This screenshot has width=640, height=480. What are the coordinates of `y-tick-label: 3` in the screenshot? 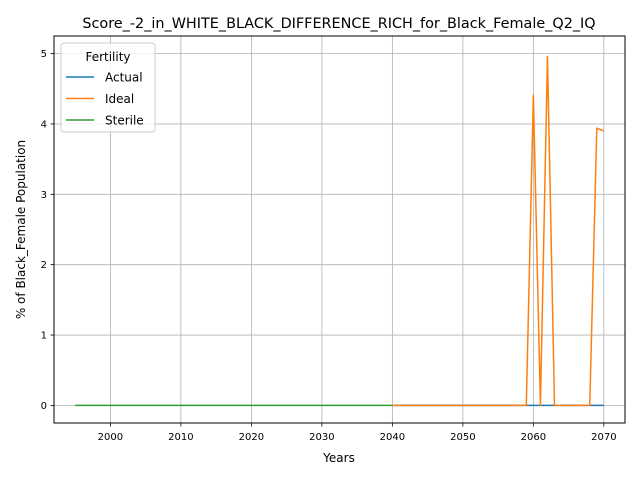 It's located at (44, 195).